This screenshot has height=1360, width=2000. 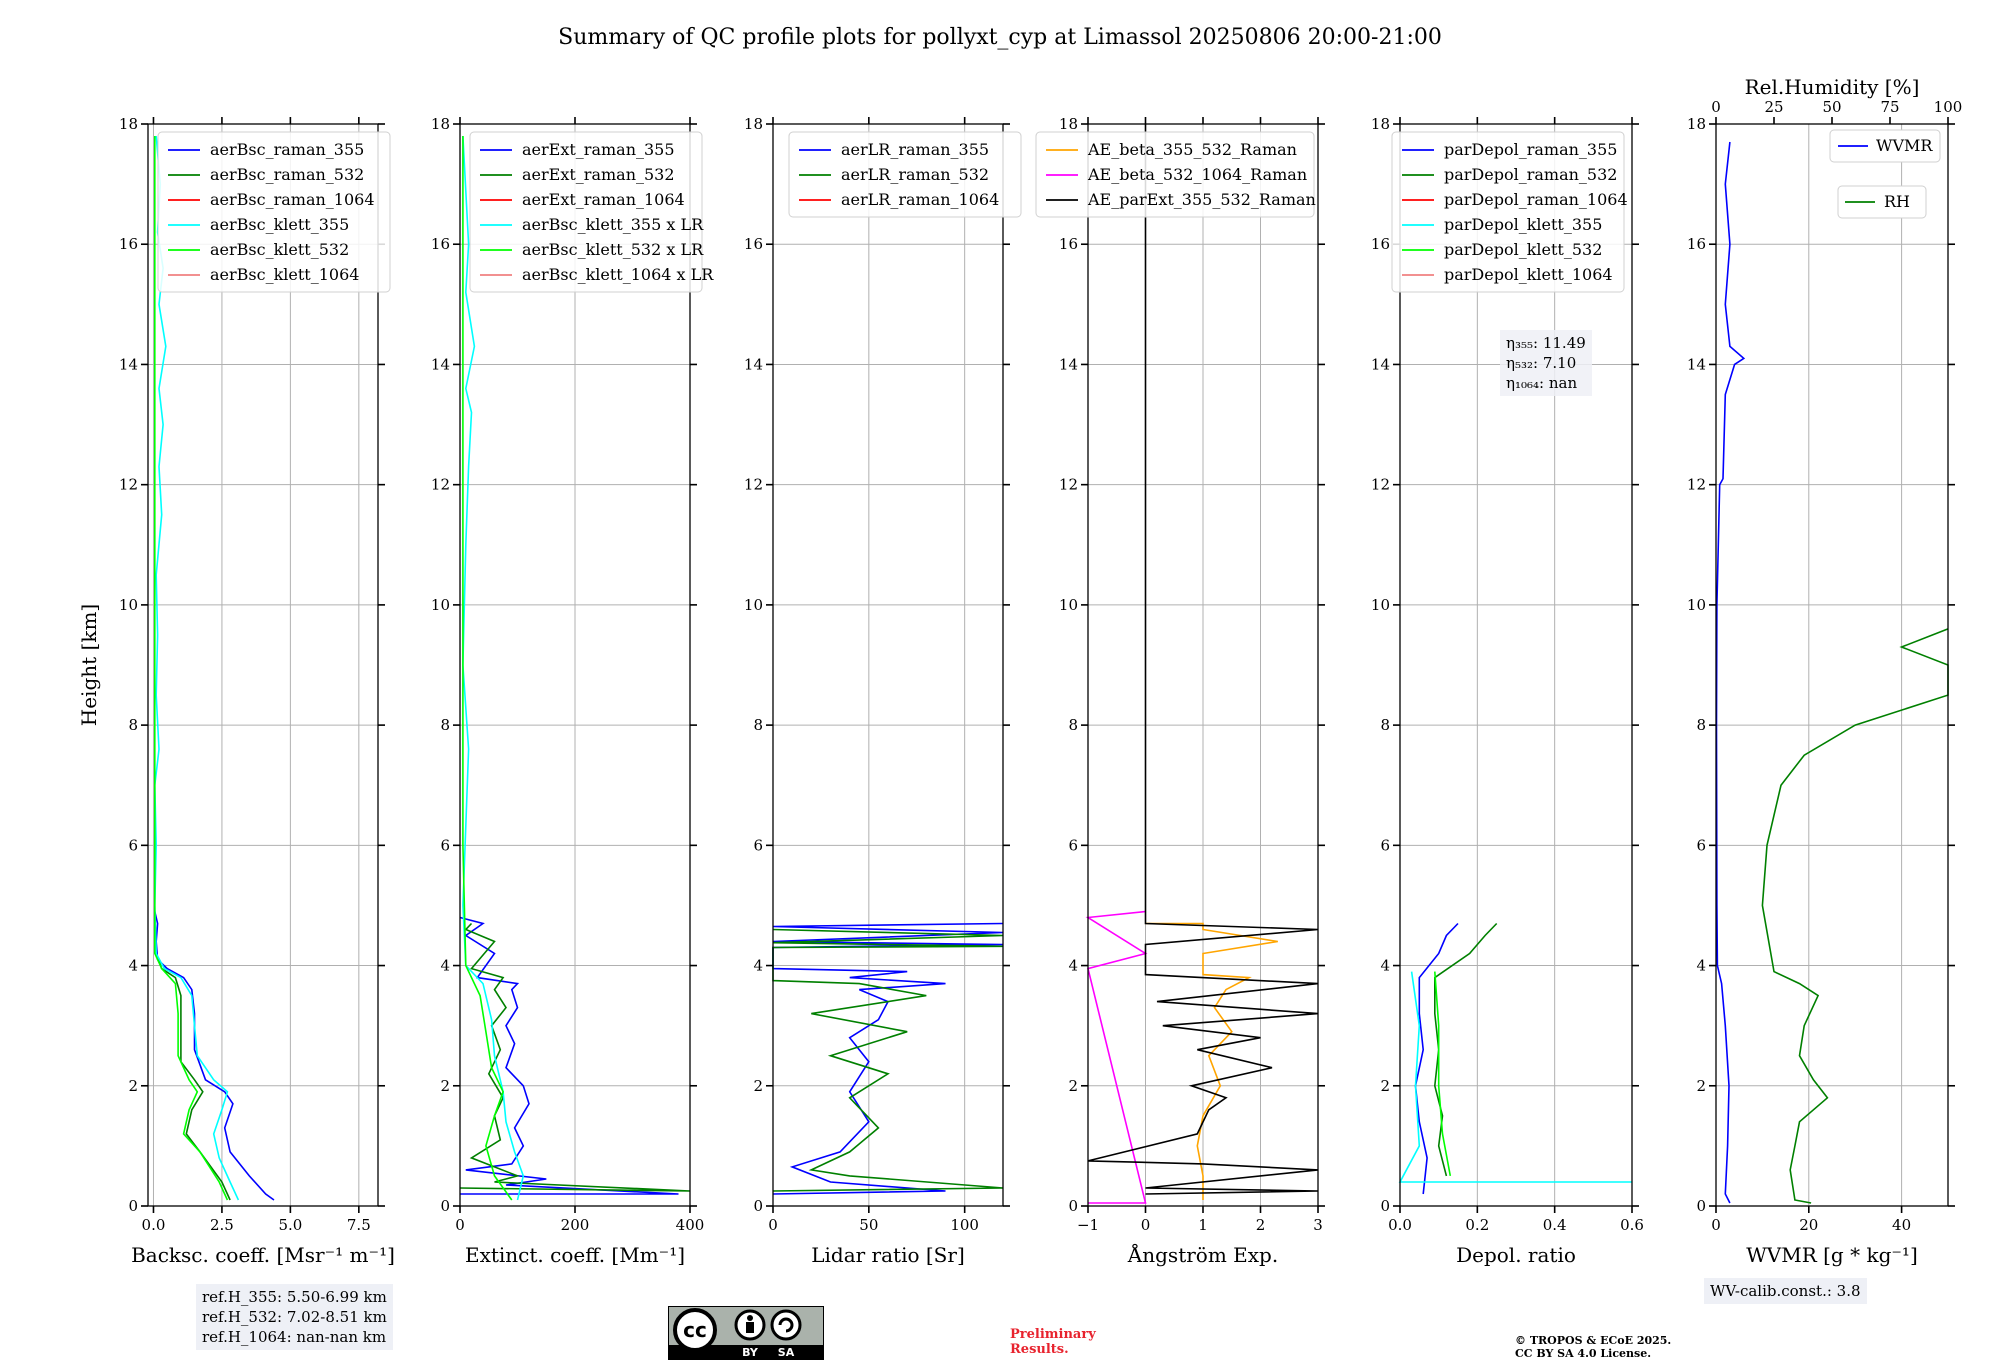 What do you see at coordinates (1053, 1334) in the screenshot?
I see `preliminary-line1: Preliminary` at bounding box center [1053, 1334].